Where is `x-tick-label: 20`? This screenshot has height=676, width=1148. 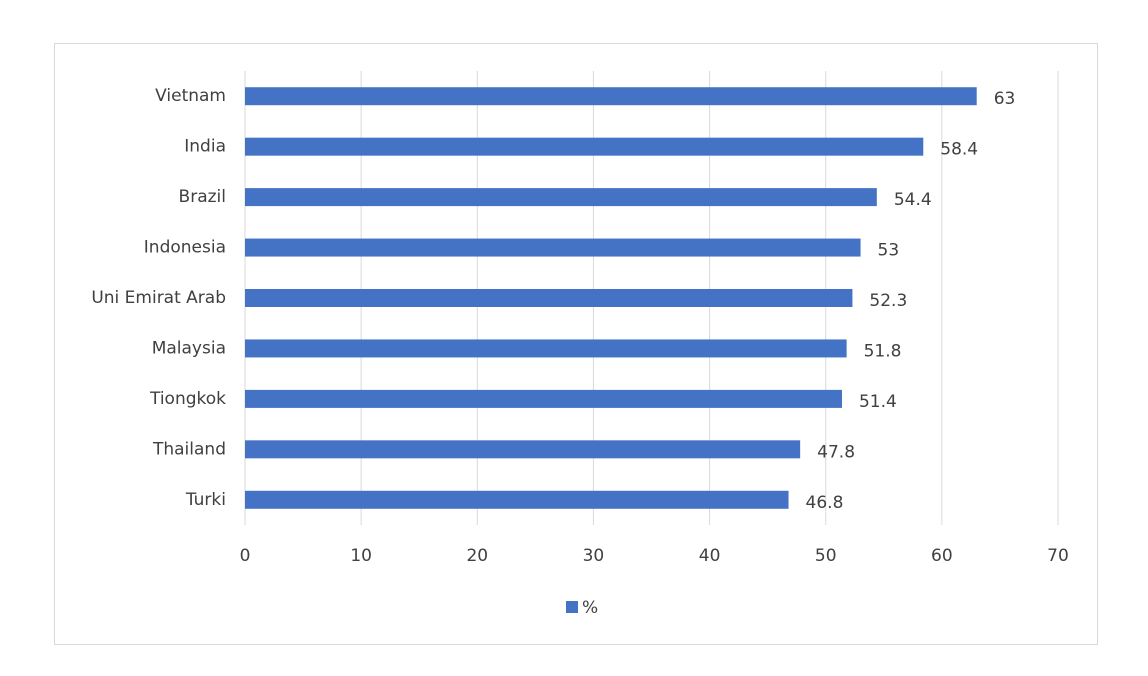
x-tick-label: 20 is located at coordinates (477, 556).